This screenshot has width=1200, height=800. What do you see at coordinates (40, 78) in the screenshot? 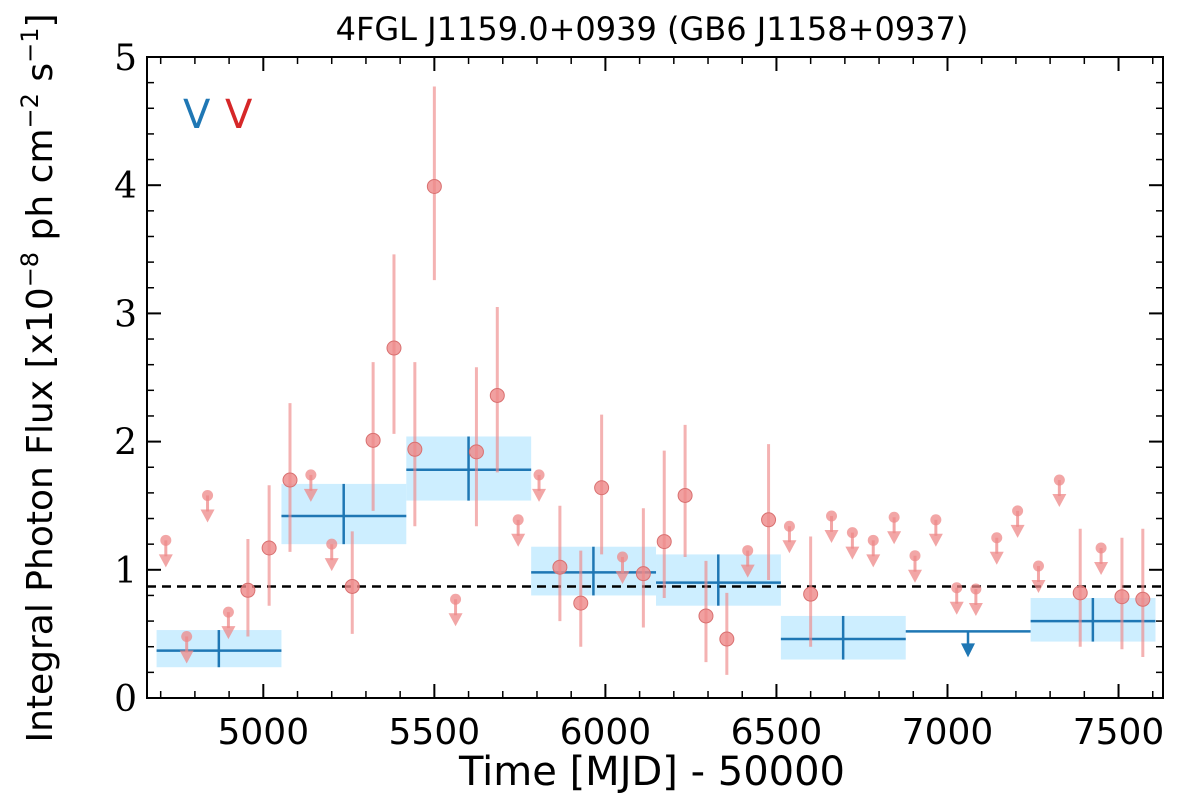
I see `y-axis-label-mid2: s` at bounding box center [40, 78].